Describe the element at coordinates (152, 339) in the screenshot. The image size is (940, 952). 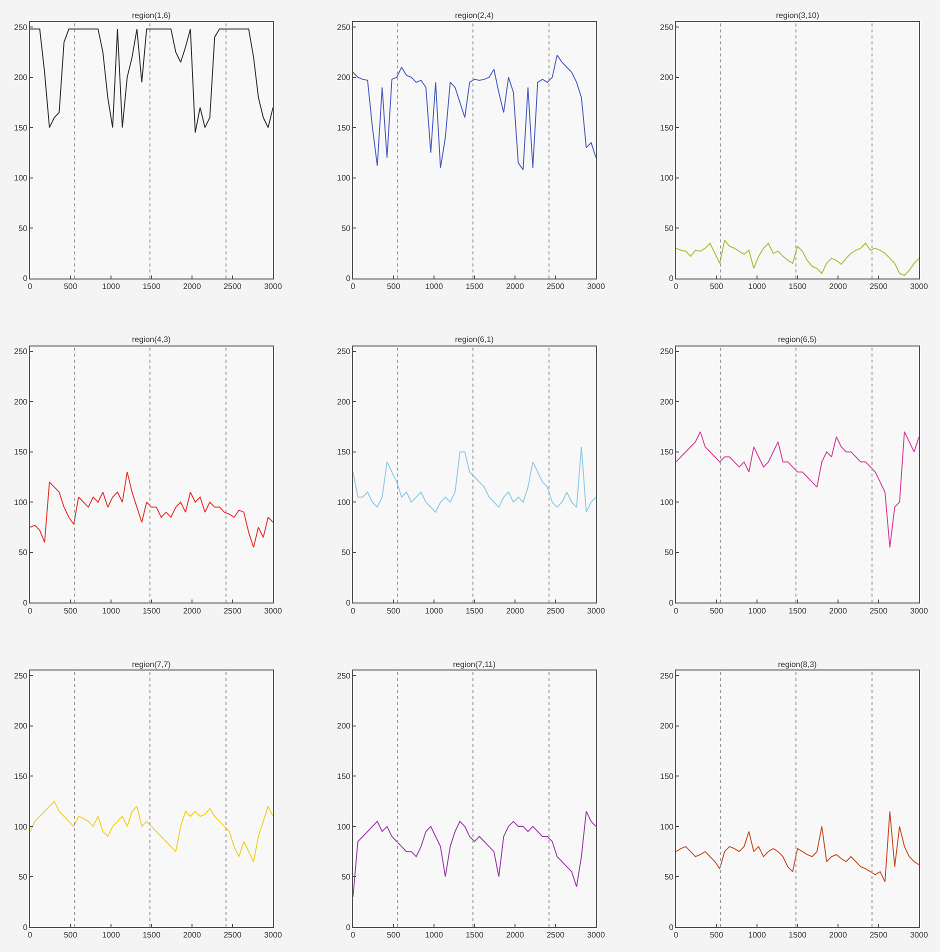
I see `chart-title: region(4,3)` at that location.